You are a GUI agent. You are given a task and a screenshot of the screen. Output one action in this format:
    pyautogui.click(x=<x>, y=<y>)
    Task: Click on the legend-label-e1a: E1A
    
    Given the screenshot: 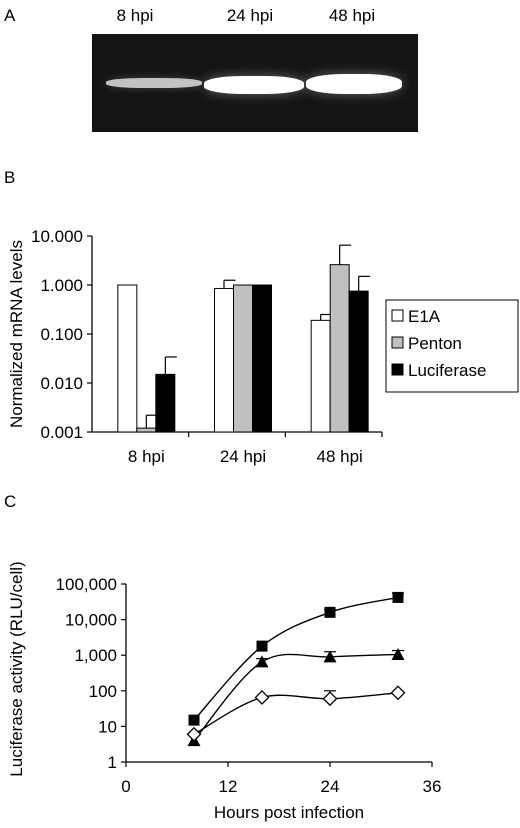 What is the action you would take?
    pyautogui.click(x=424, y=316)
    